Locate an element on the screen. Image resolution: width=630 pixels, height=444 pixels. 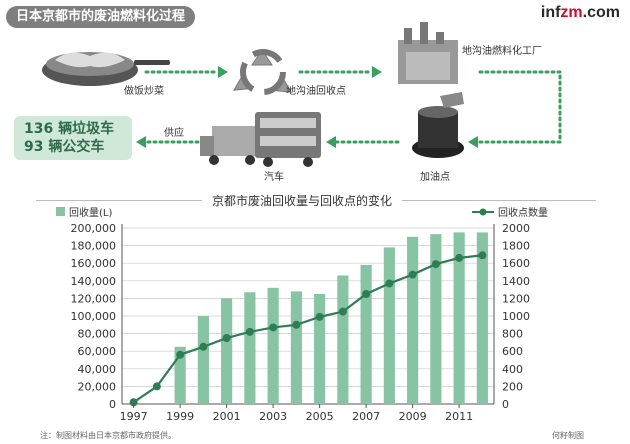
y-left-tick-label: 0 is located at coordinates (112, 404).